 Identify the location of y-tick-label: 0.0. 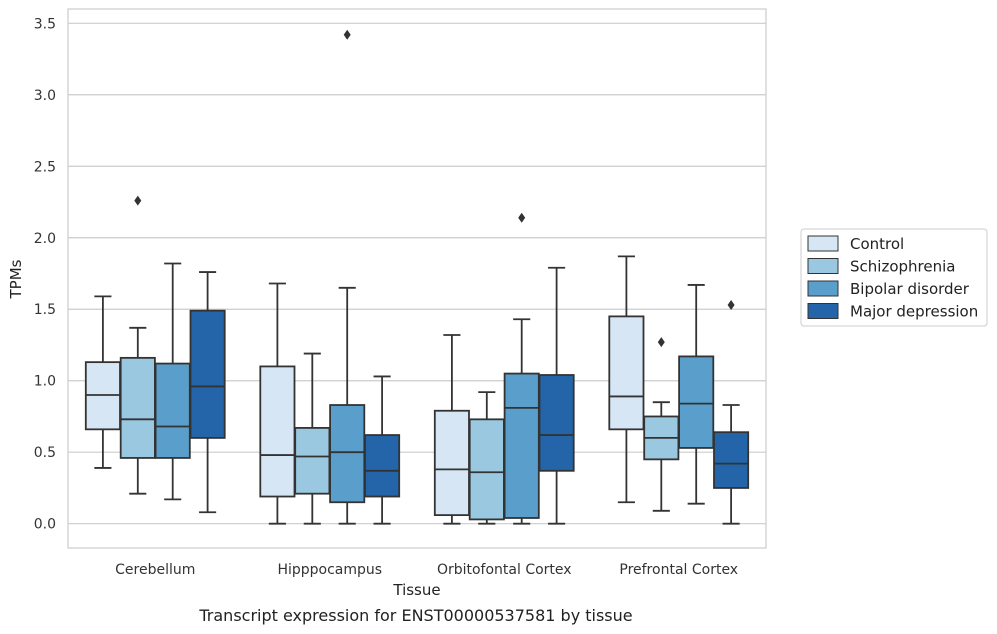
(45, 525).